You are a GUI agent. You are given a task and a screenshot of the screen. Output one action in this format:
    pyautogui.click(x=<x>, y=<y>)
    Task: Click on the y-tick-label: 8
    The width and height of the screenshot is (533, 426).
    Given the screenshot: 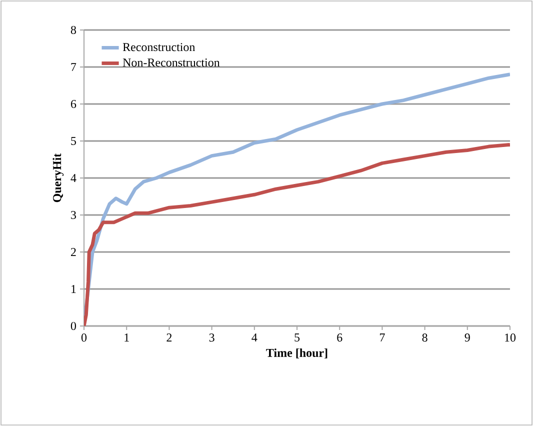 What is the action you would take?
    pyautogui.click(x=73, y=30)
    